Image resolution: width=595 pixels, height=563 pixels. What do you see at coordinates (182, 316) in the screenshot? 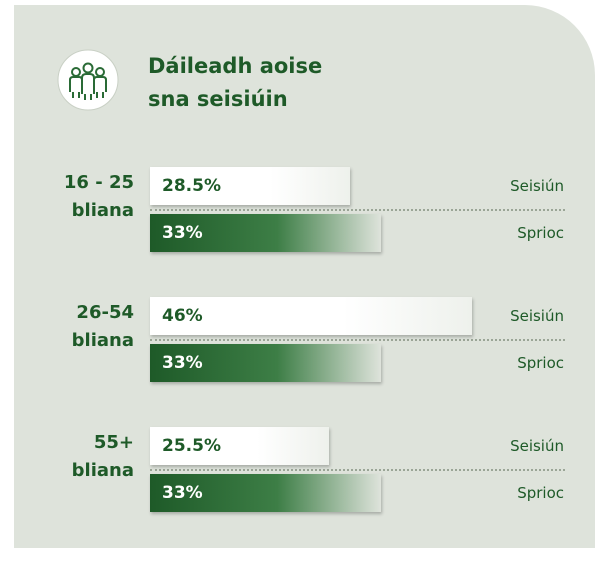
I see `value-label: 46%` at bounding box center [182, 316].